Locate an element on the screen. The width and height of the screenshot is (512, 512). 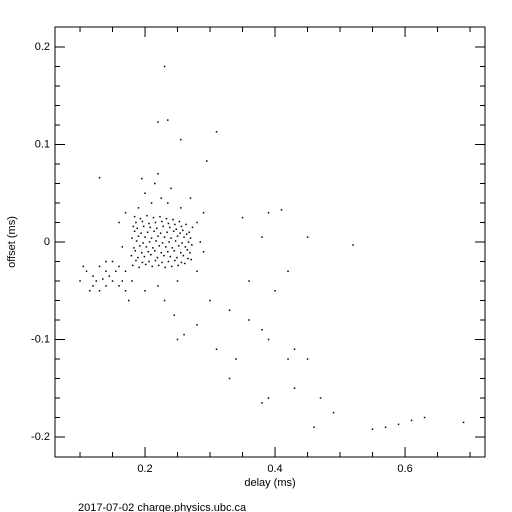
y-tick-label: 0.2 is located at coordinates (42, 47).